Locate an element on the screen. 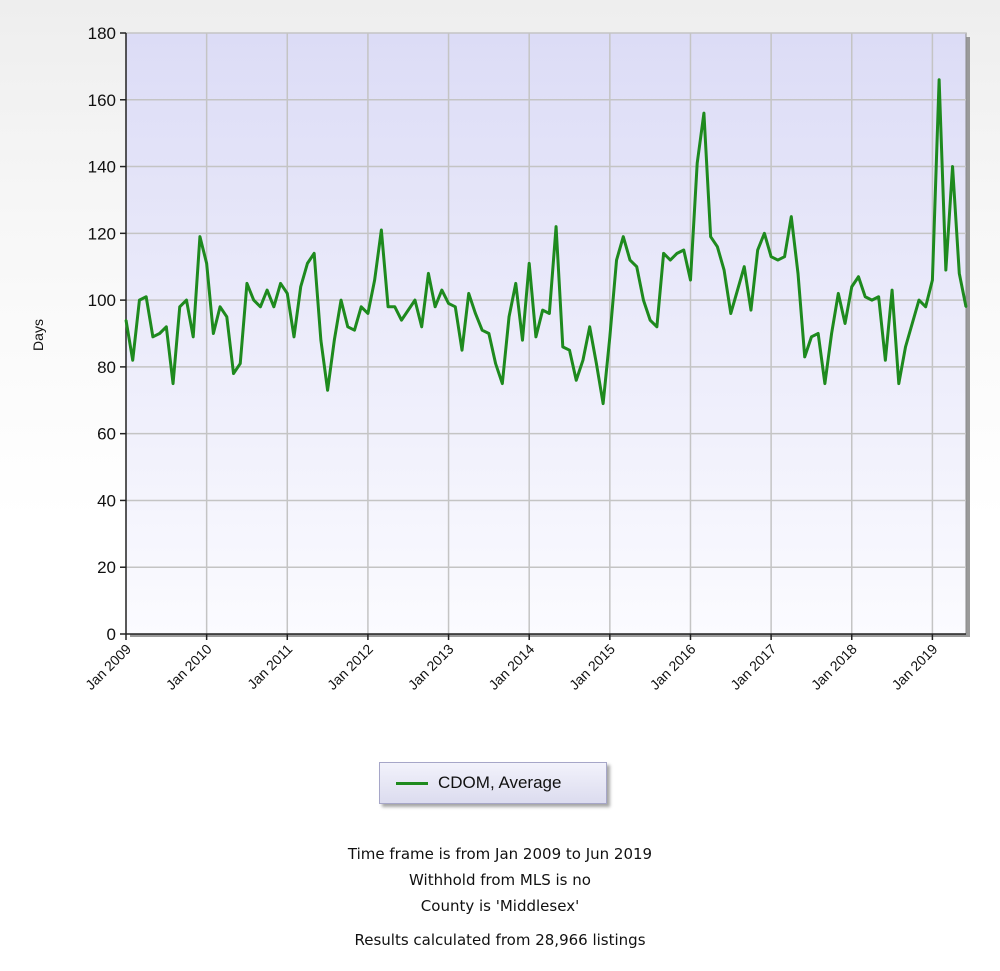  footer-withhold: Withhold from MLS is no is located at coordinates (500, 880).